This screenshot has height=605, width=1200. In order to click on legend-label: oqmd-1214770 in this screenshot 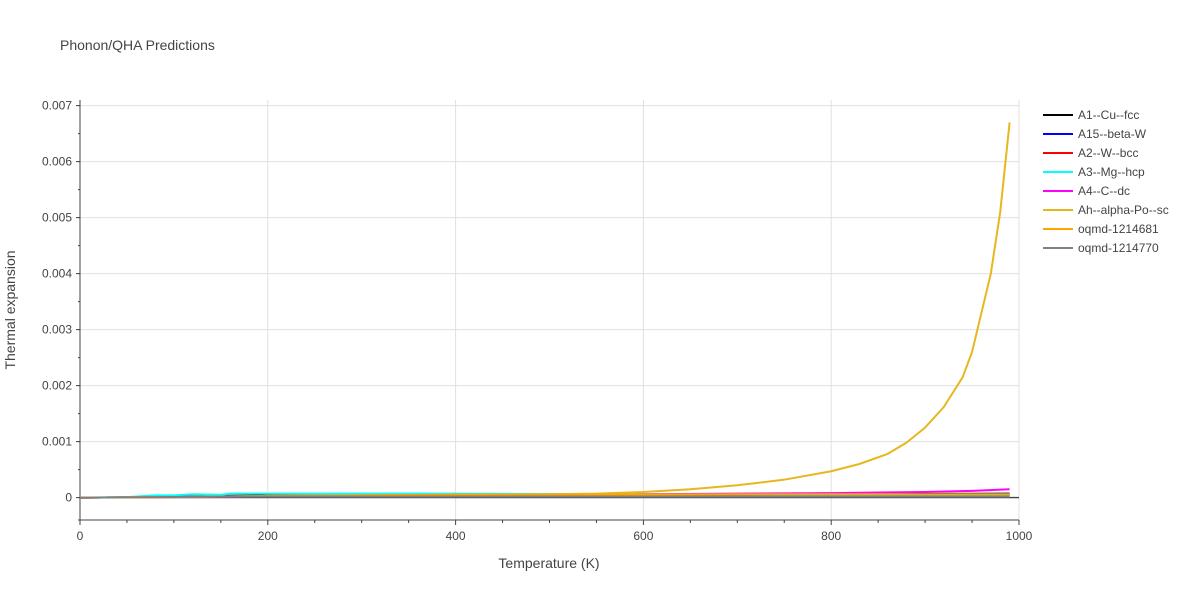, I will do `click(1118, 248)`.